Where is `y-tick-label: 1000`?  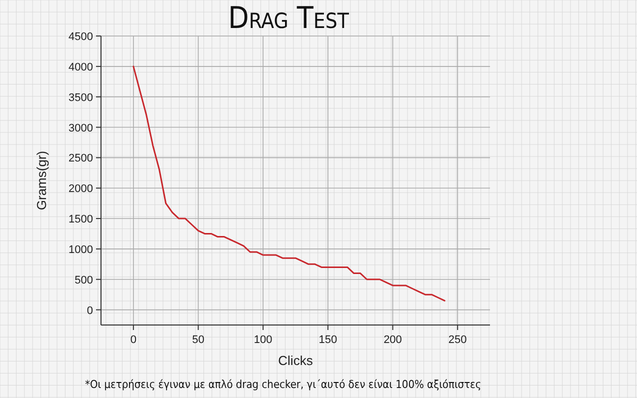 y-tick-label: 1000 is located at coordinates (80, 250).